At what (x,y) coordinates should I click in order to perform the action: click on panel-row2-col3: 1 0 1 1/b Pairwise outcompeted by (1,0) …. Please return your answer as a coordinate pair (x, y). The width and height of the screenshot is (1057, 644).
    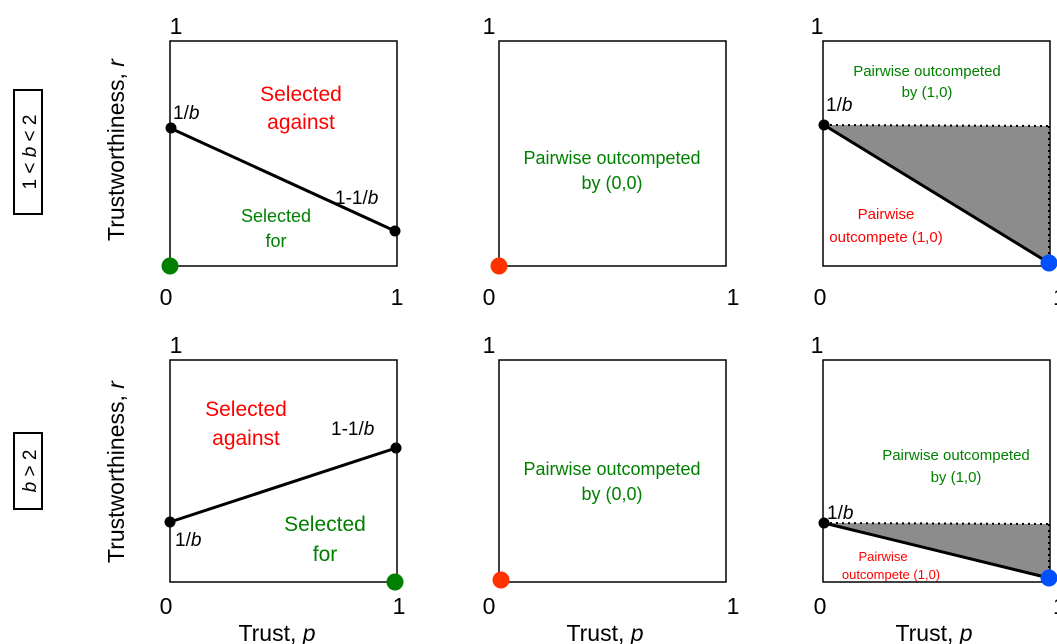
    Looking at the image, I should click on (934, 475).